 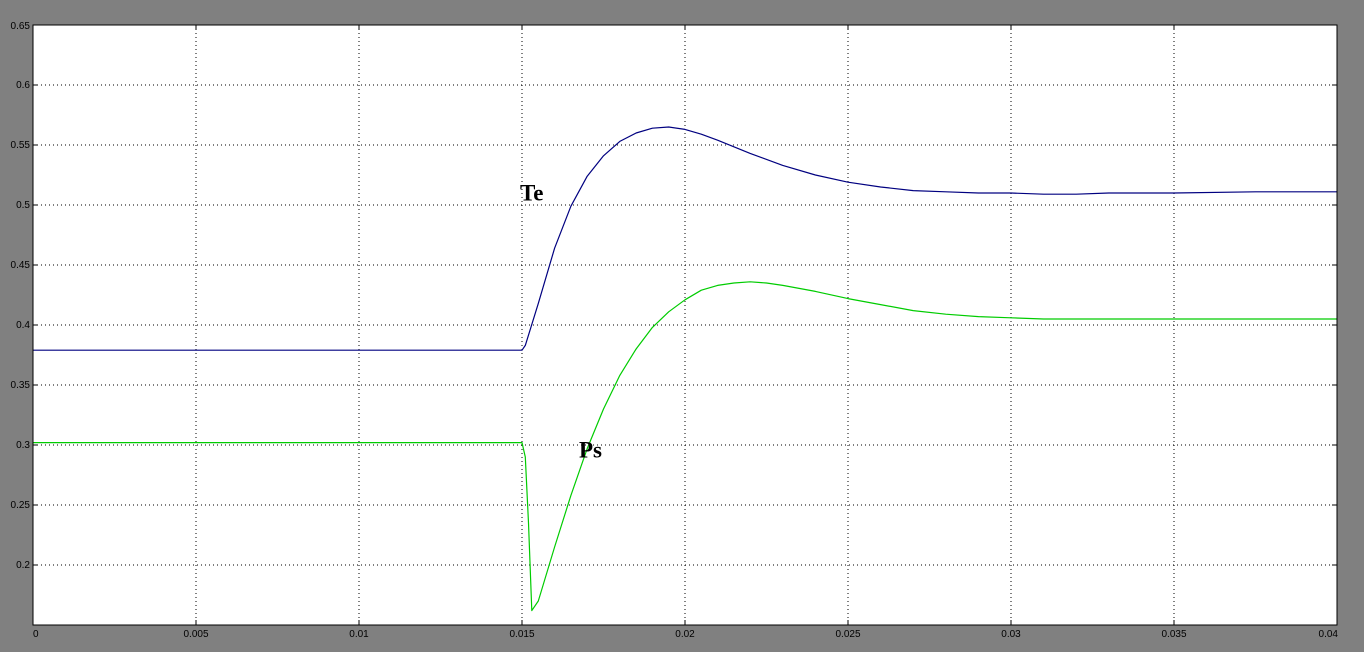 What do you see at coordinates (531, 193) in the screenshot?
I see `series-label-te: Te` at bounding box center [531, 193].